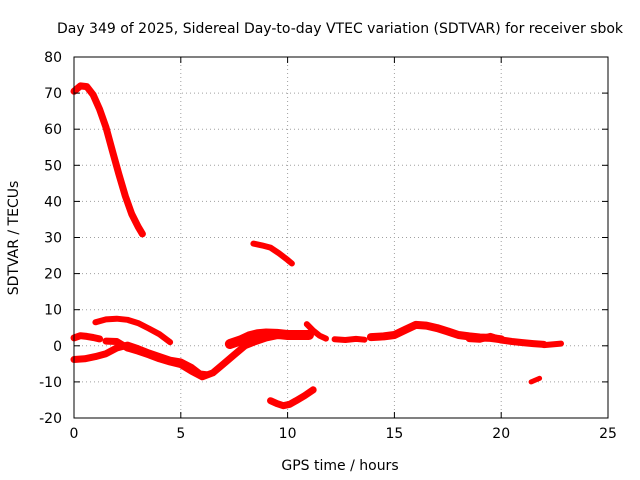  What do you see at coordinates (53, 239) in the screenshot?
I see `y-tick-label: 30` at bounding box center [53, 239].